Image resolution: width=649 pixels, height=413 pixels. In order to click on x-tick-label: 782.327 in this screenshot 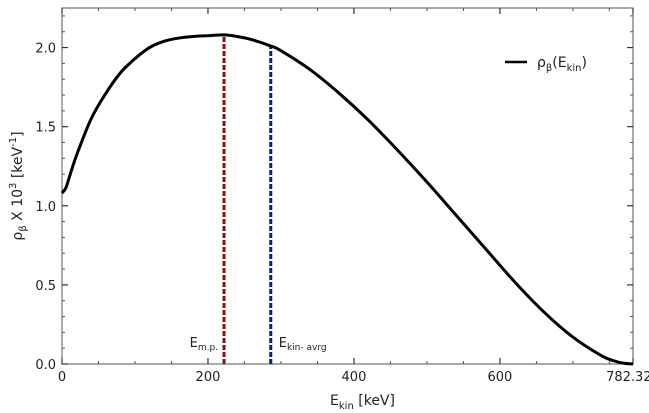, I will do `click(627, 377)`.